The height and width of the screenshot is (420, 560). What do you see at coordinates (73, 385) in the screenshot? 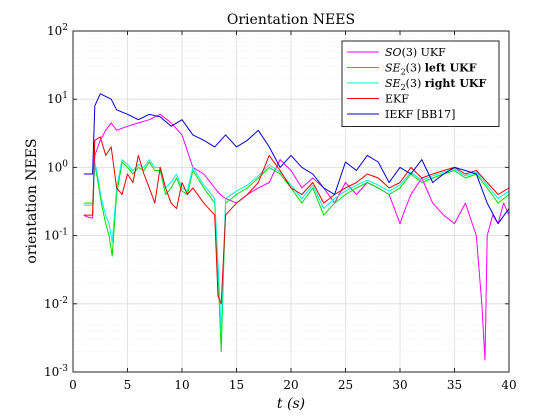
I see `x-tick-label: 0` at bounding box center [73, 385].